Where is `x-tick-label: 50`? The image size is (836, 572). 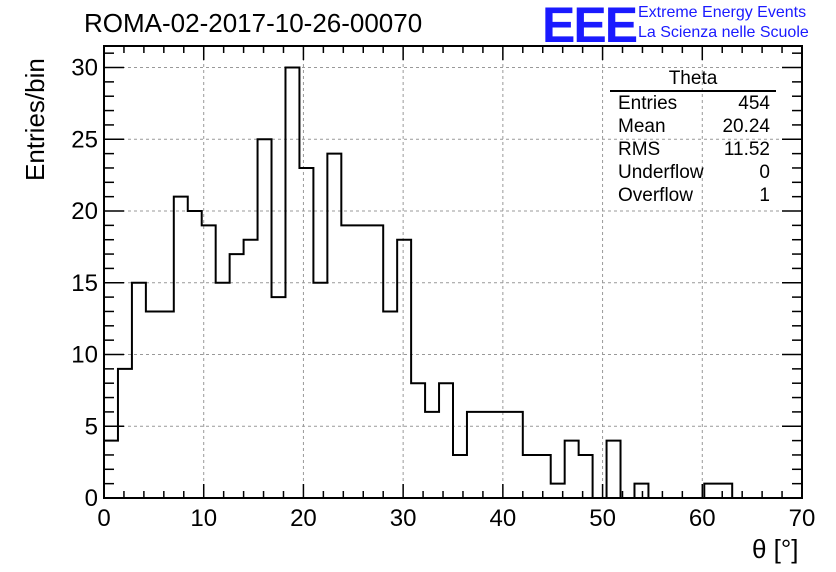 x-tick-label: 50 is located at coordinates (602, 518).